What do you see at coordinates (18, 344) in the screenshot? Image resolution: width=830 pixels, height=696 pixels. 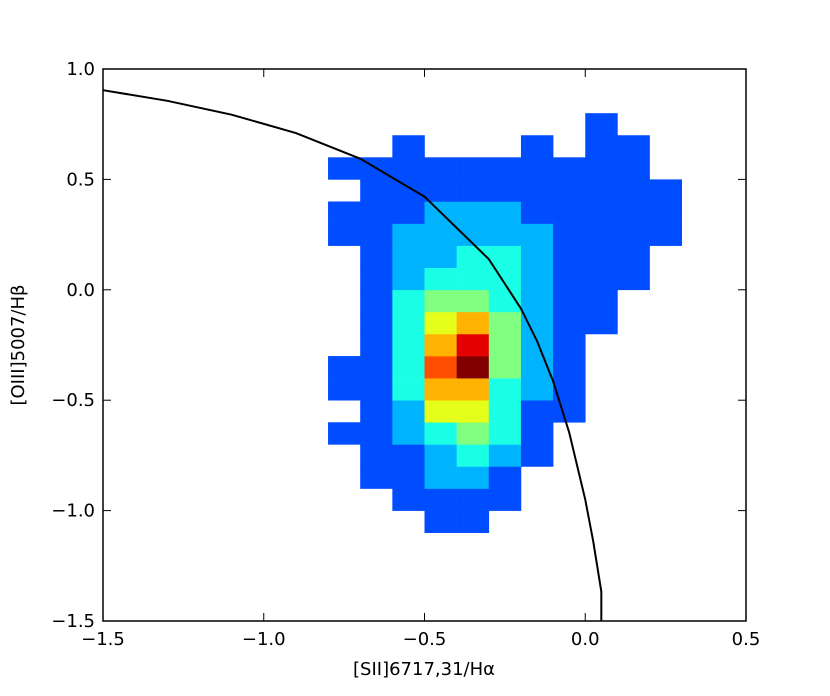 I see `y-axis-label: [OIII]5007/Hβ` at bounding box center [18, 344].